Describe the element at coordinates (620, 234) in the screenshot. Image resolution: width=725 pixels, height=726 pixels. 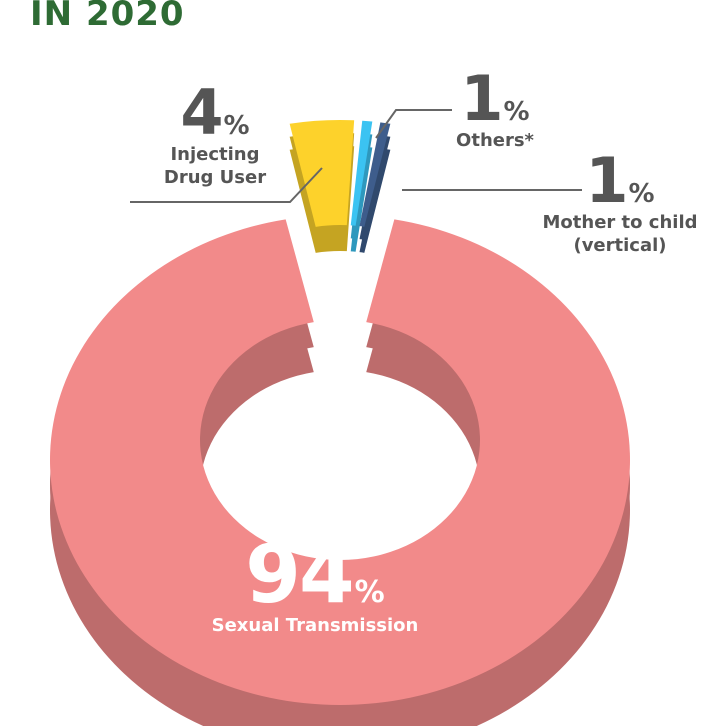
I see `category-label: Mother to child (vertical)` at that location.